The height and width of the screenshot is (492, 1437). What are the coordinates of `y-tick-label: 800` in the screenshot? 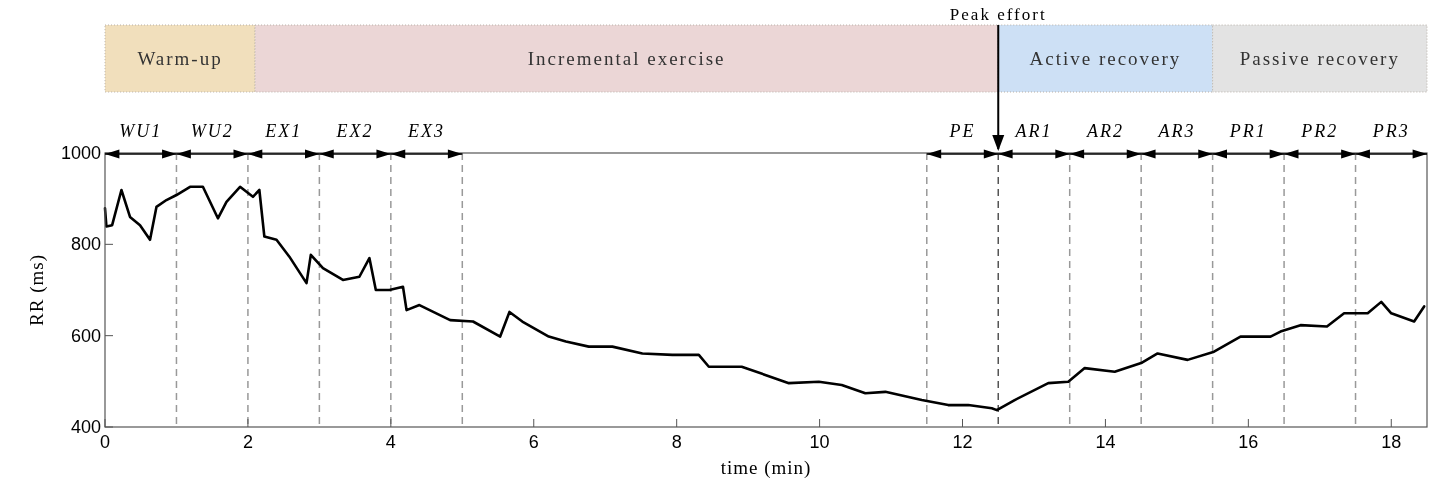 It's located at (85, 244).